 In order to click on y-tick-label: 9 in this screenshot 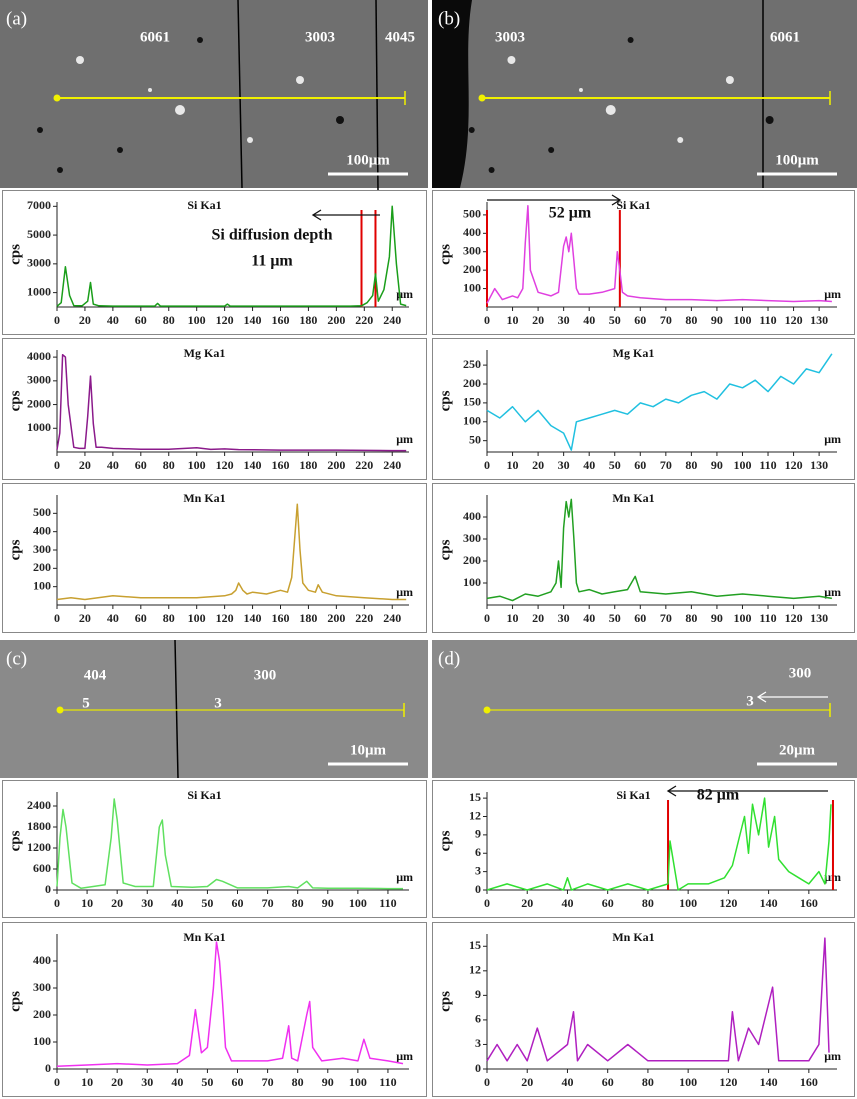, I will do `click(478, 994)`.